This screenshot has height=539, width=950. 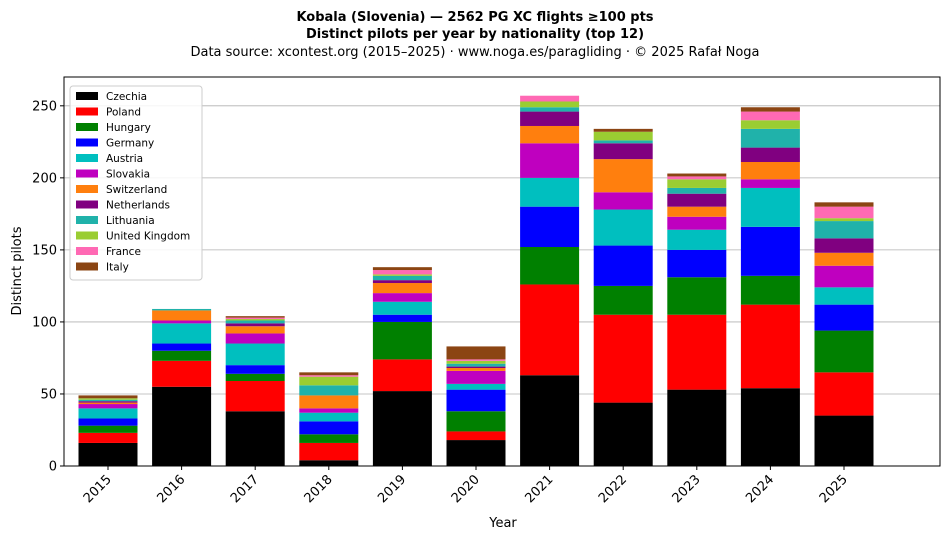 What do you see at coordinates (392, 489) in the screenshot?
I see `x-tick-label: 2019` at bounding box center [392, 489].